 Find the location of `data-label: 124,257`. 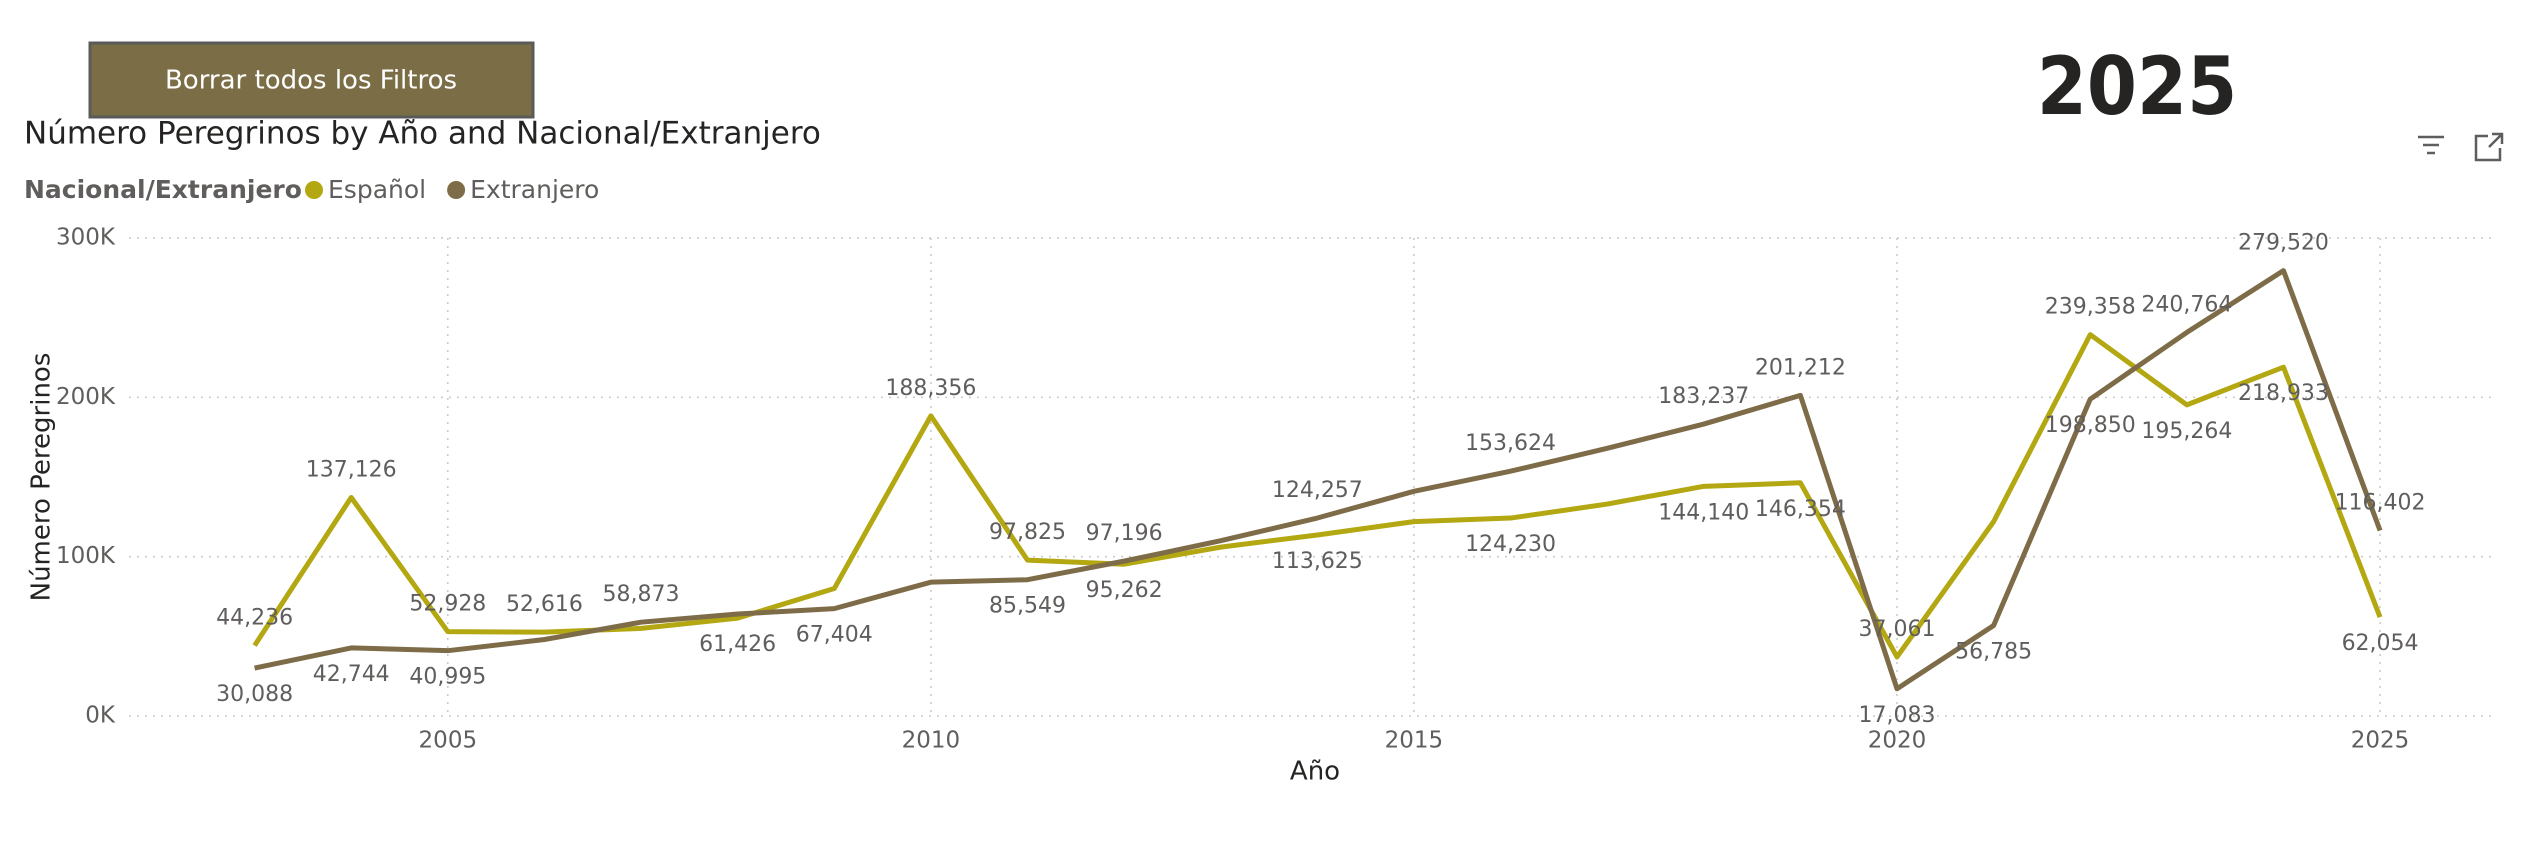

data-label: 124,257 is located at coordinates (1317, 490).